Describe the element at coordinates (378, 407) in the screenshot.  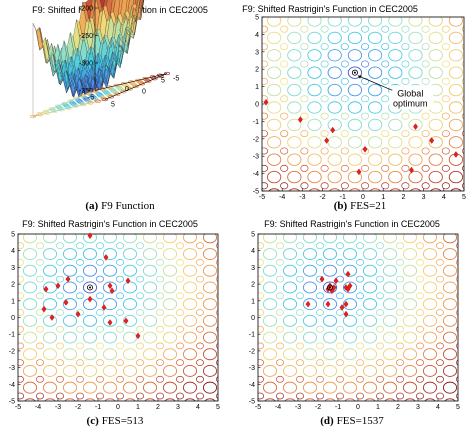
I see `x-tick-label: 1` at that location.